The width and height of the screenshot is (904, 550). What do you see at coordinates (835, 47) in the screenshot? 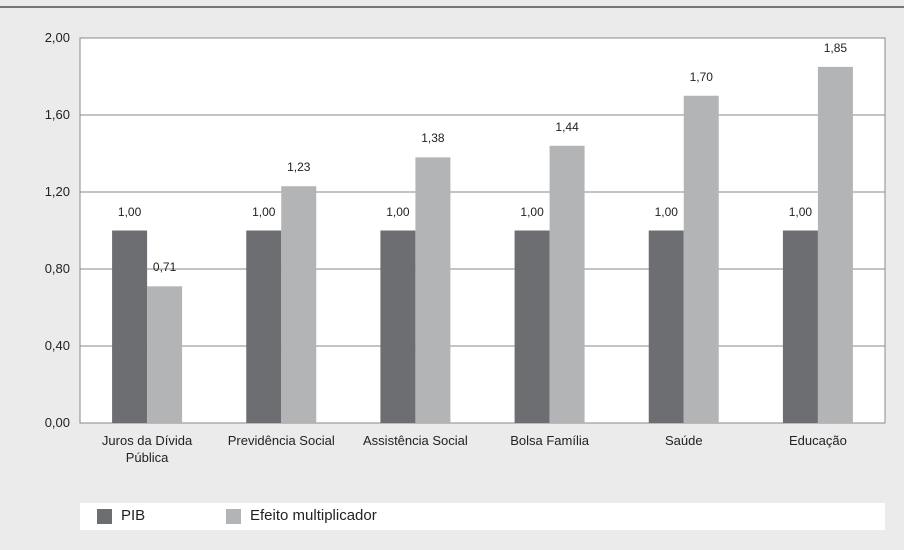
I see `data-label: 1,85` at bounding box center [835, 47].